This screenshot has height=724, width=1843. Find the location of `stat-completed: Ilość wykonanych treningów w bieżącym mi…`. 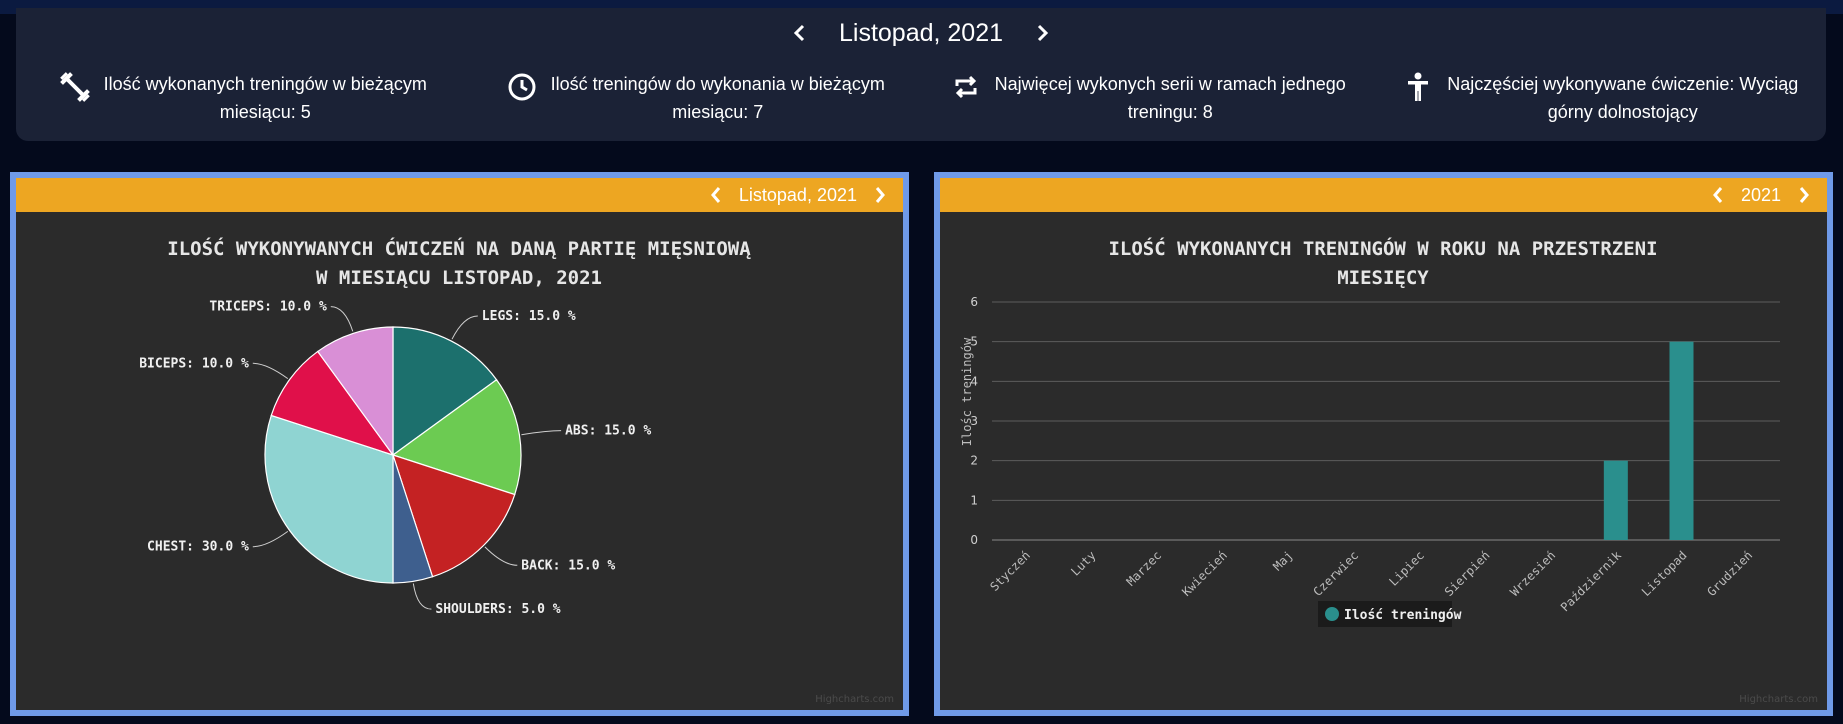

stat-completed: Ilość wykonanych treningów w bieżącym mi… is located at coordinates (242, 98).